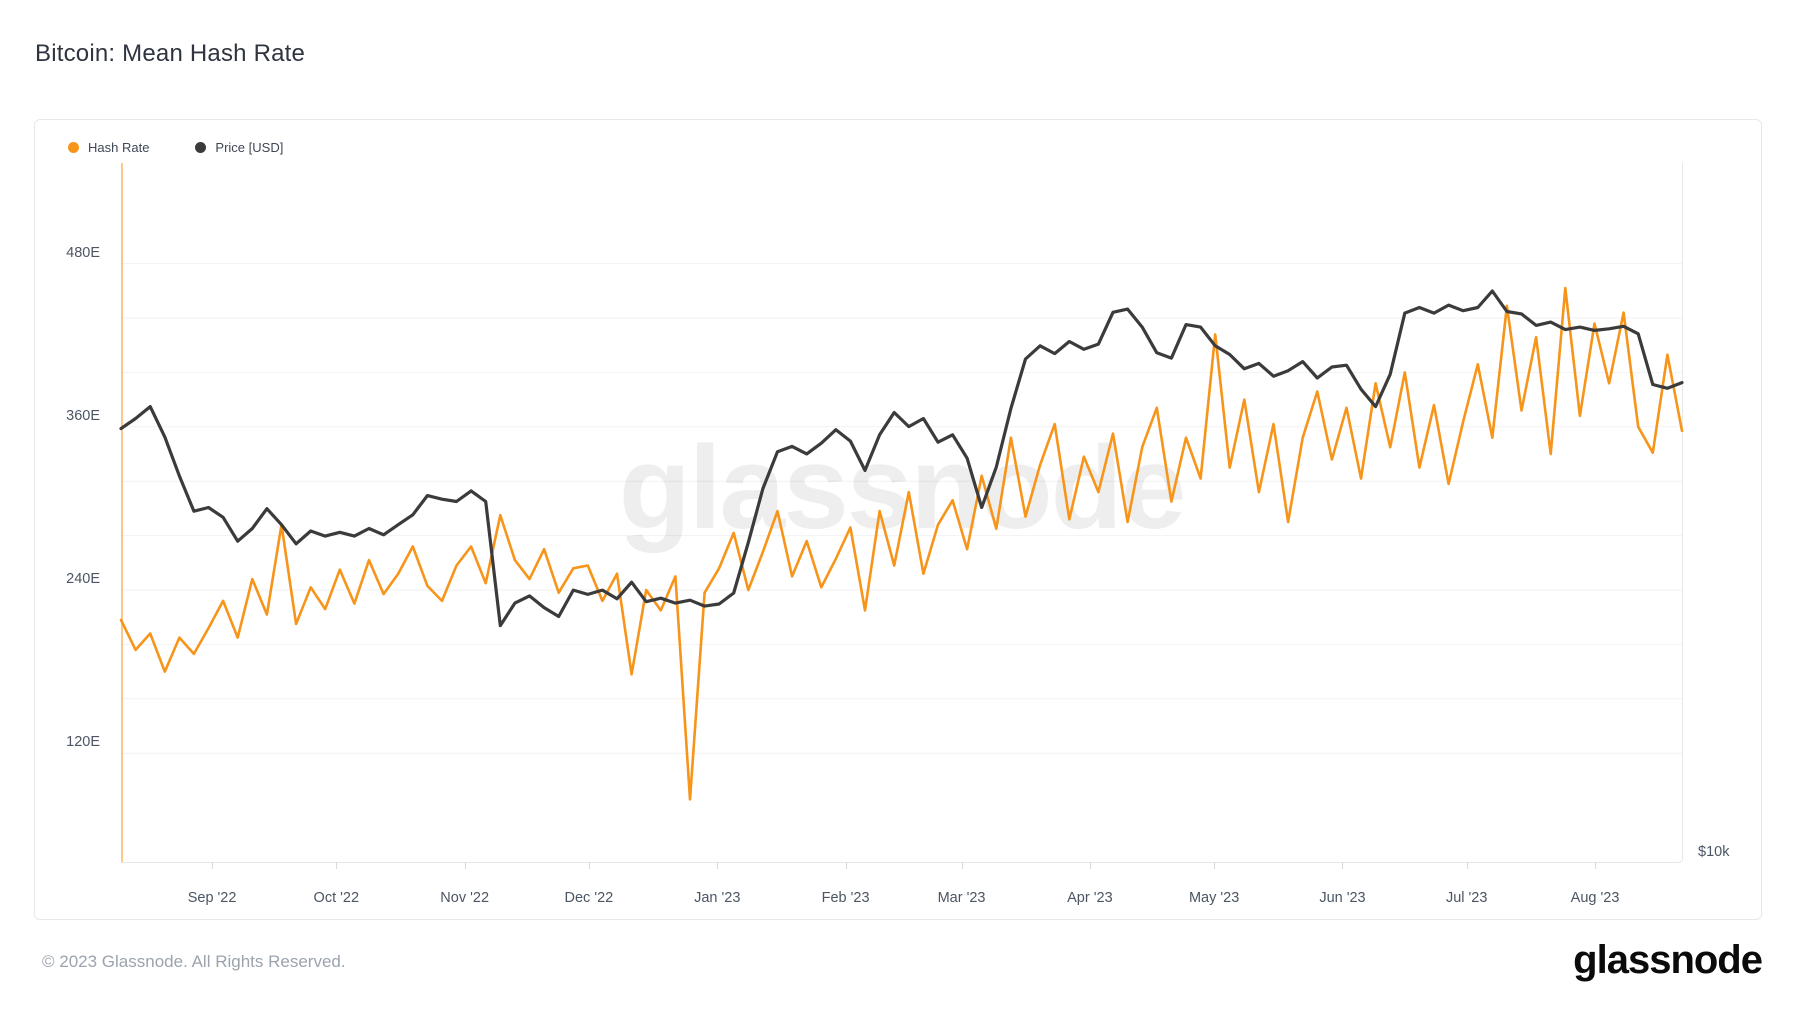 The height and width of the screenshot is (1013, 1800). What do you see at coordinates (717, 898) in the screenshot?
I see `x-axis-label: Jan '23` at bounding box center [717, 898].